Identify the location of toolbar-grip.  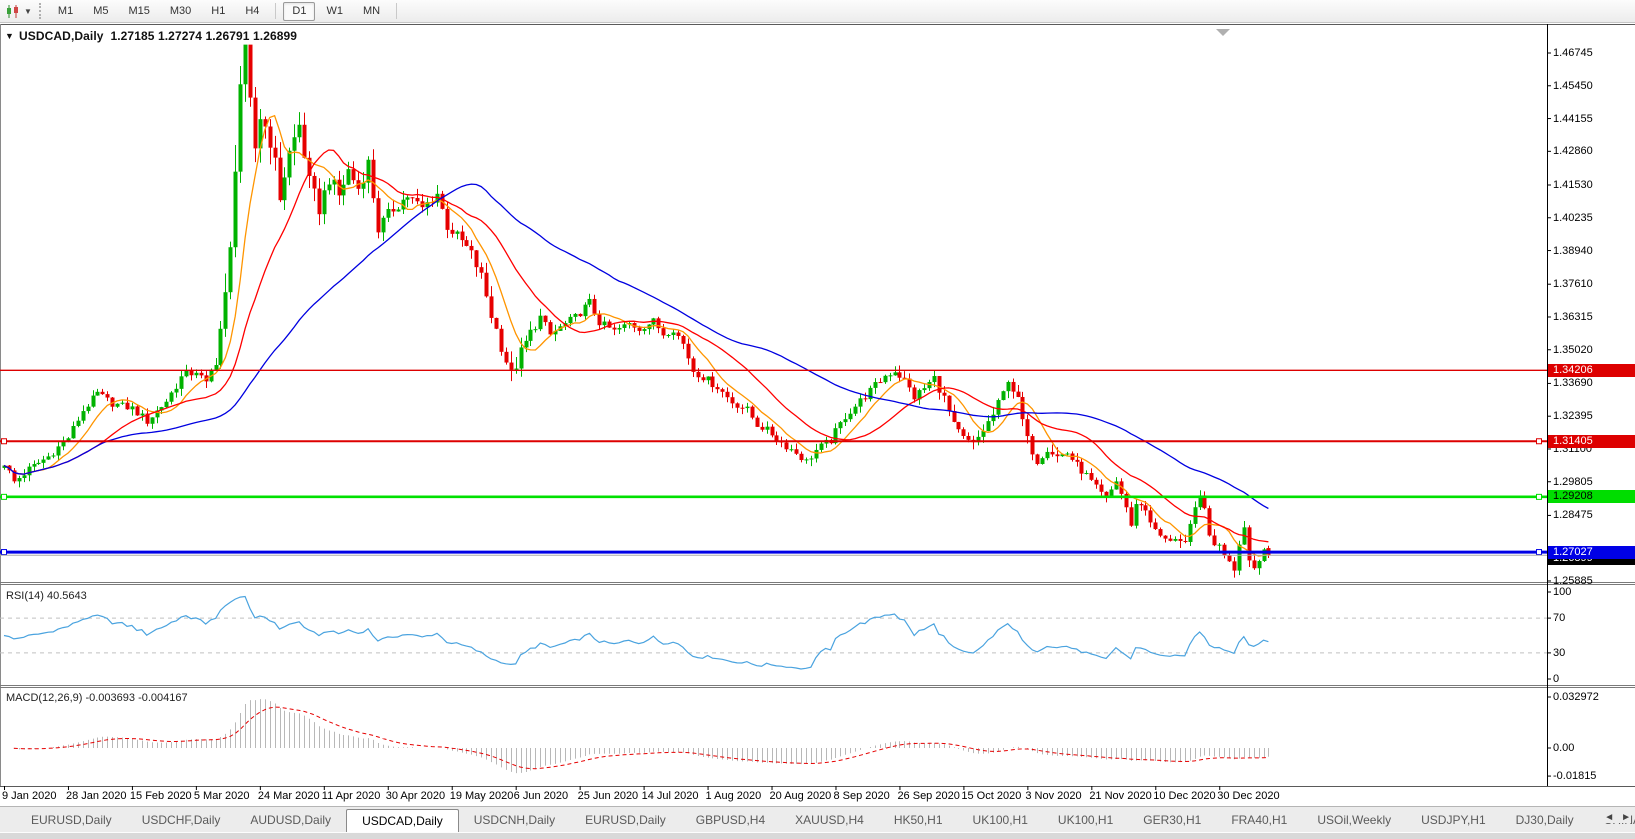
(39, 11).